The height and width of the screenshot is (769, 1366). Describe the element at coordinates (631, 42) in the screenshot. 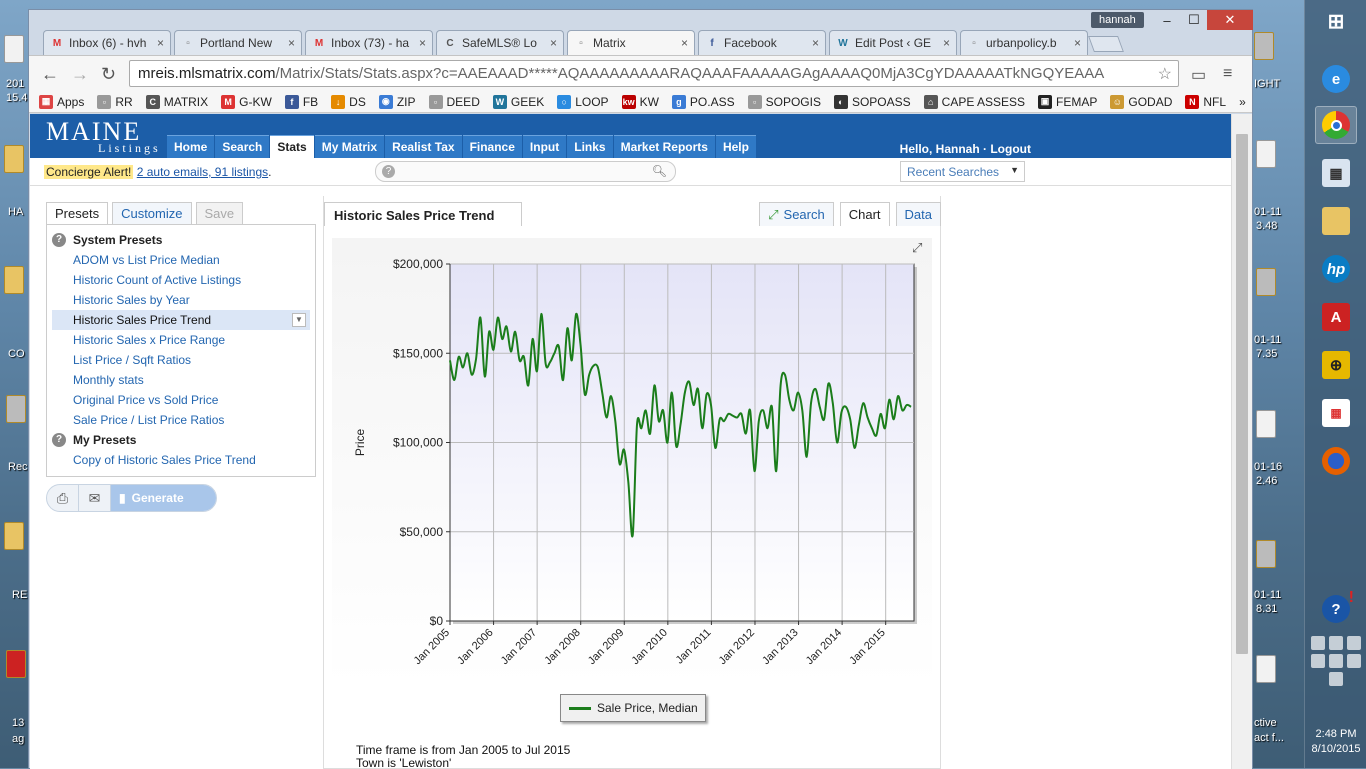

I see `browser-tab: ▫ Matrix ×` at that location.